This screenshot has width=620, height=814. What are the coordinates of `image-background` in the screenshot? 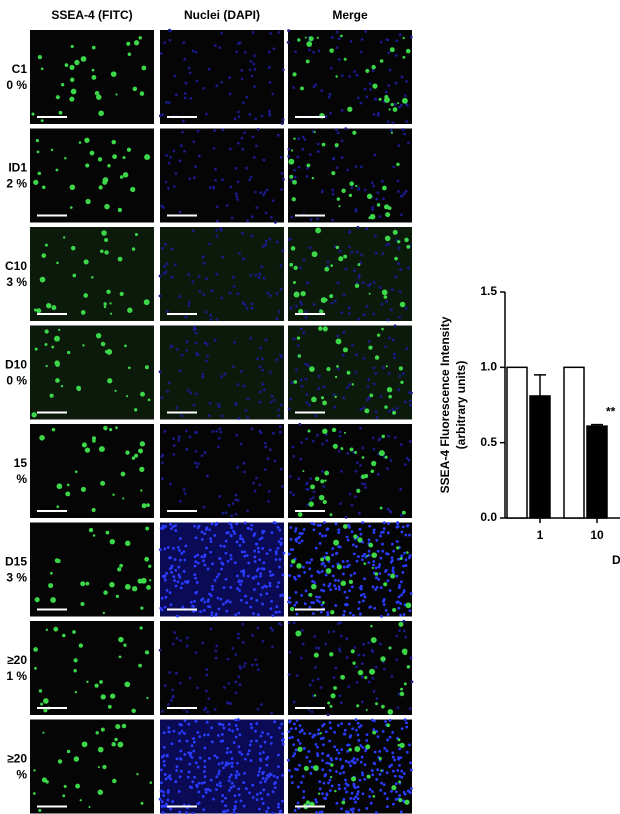 It's located at (92, 471).